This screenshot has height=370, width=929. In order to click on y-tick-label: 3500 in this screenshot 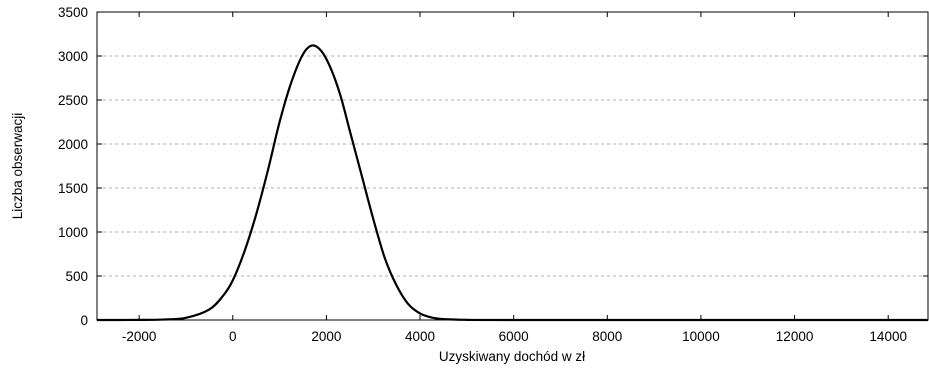, I will do `click(73, 12)`.